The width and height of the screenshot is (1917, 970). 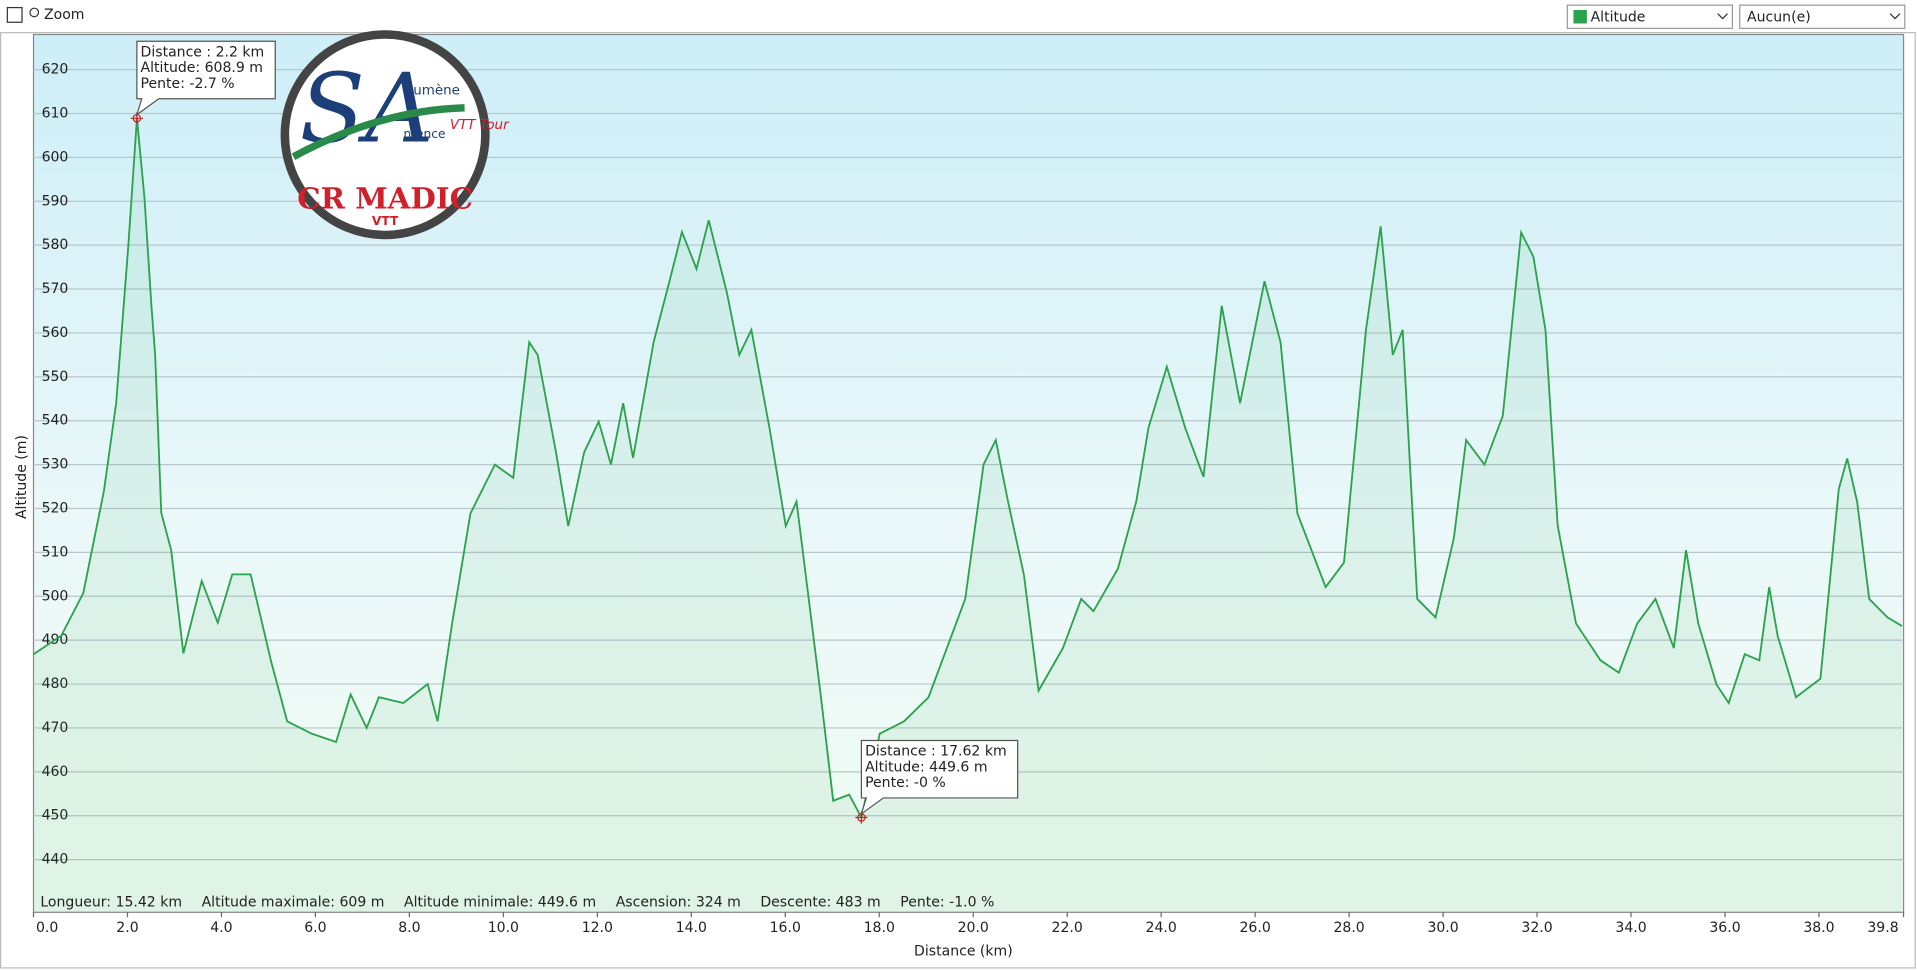 I want to click on x-tick-label: 6.0, so click(x=315, y=928).